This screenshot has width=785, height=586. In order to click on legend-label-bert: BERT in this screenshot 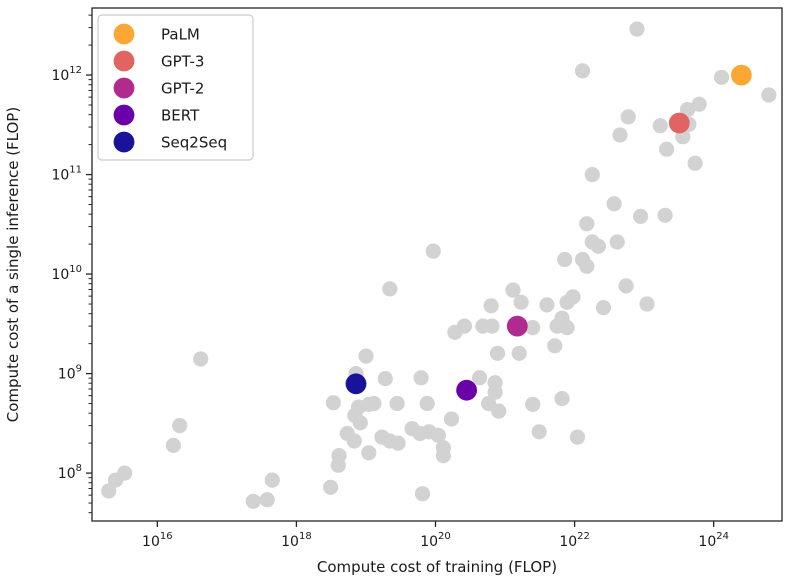, I will do `click(180, 116)`.